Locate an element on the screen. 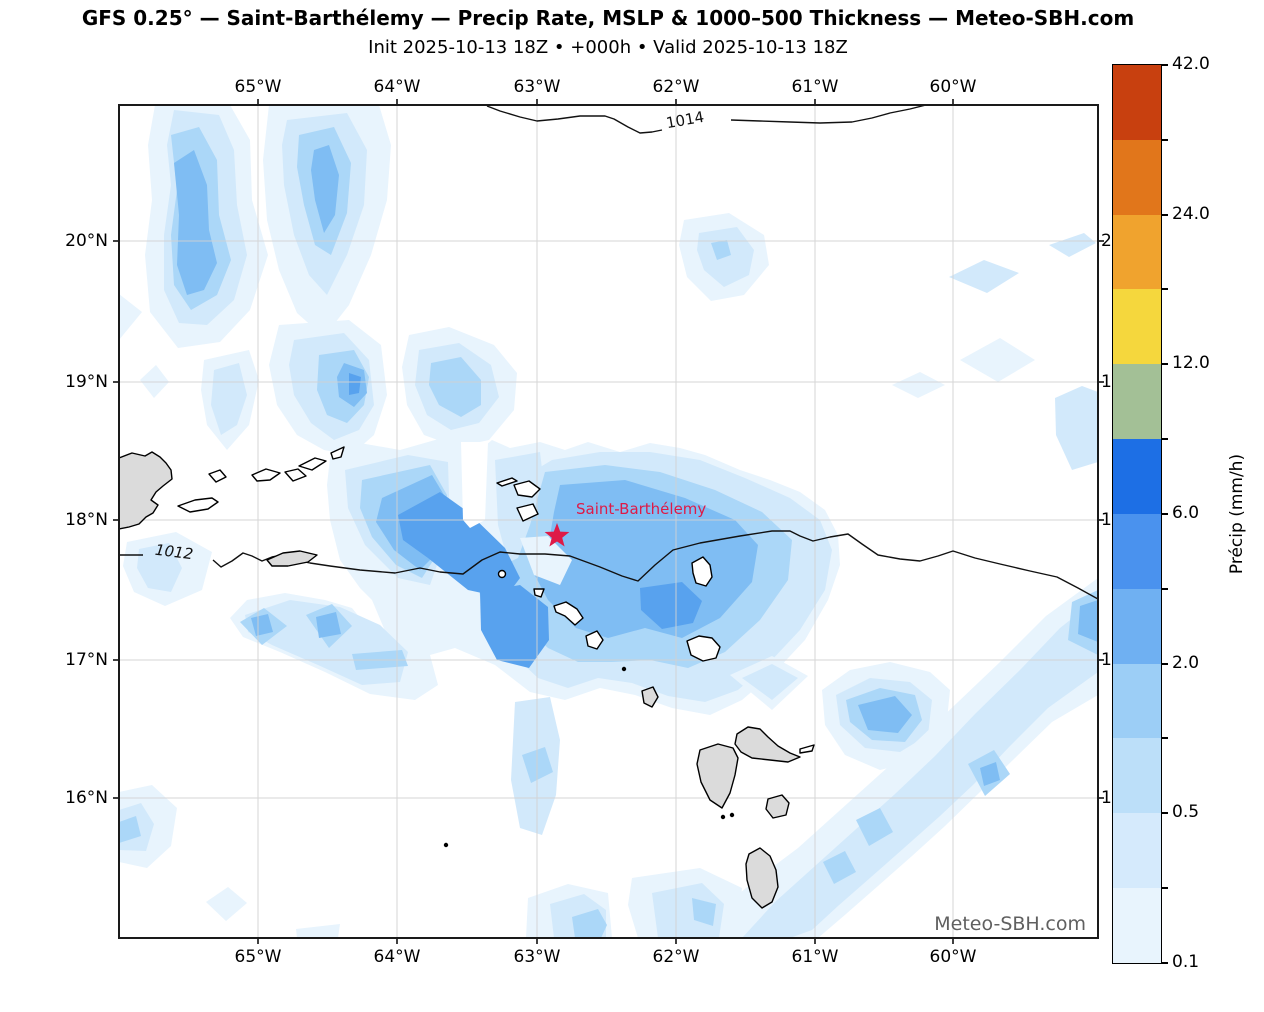  lon-tick-bottom: 61°W is located at coordinates (815, 957).